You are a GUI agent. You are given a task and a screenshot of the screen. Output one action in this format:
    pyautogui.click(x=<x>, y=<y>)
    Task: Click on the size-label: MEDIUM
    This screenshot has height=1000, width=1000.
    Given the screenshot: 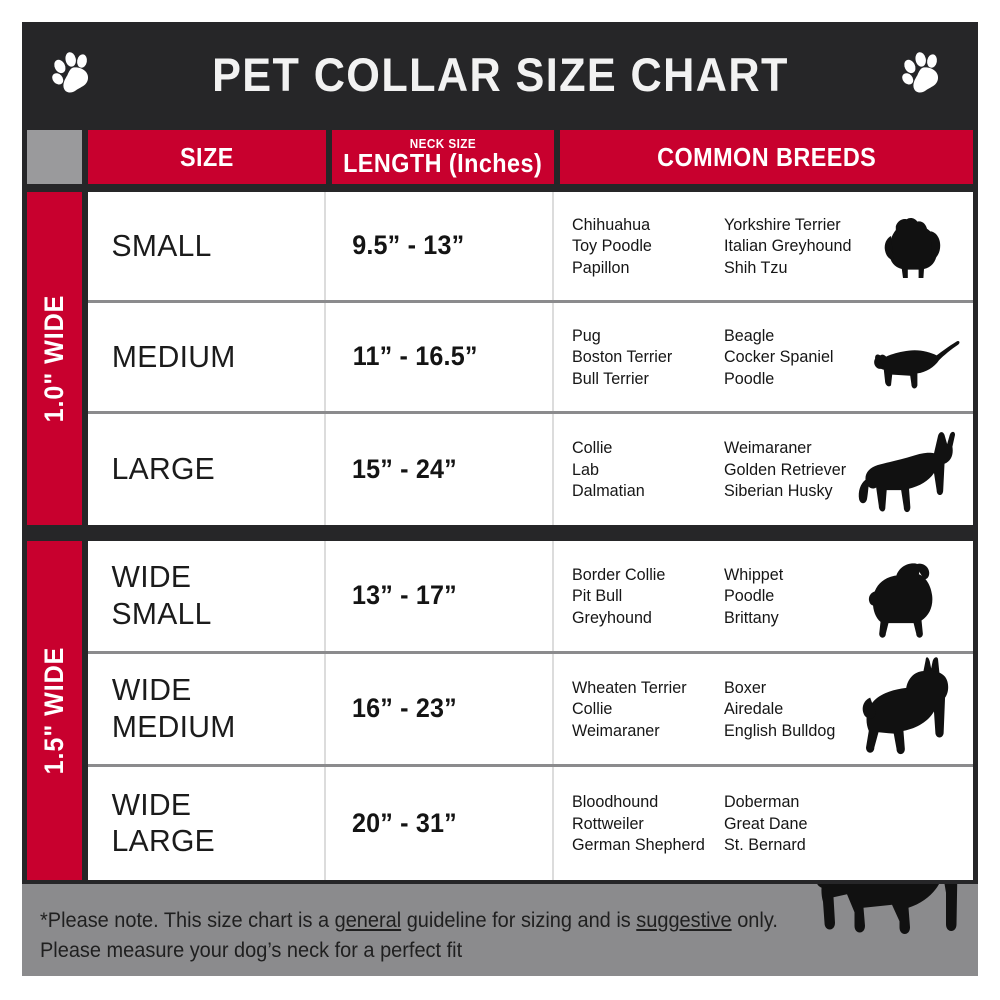 What is the action you would take?
    pyautogui.click(x=173, y=356)
    